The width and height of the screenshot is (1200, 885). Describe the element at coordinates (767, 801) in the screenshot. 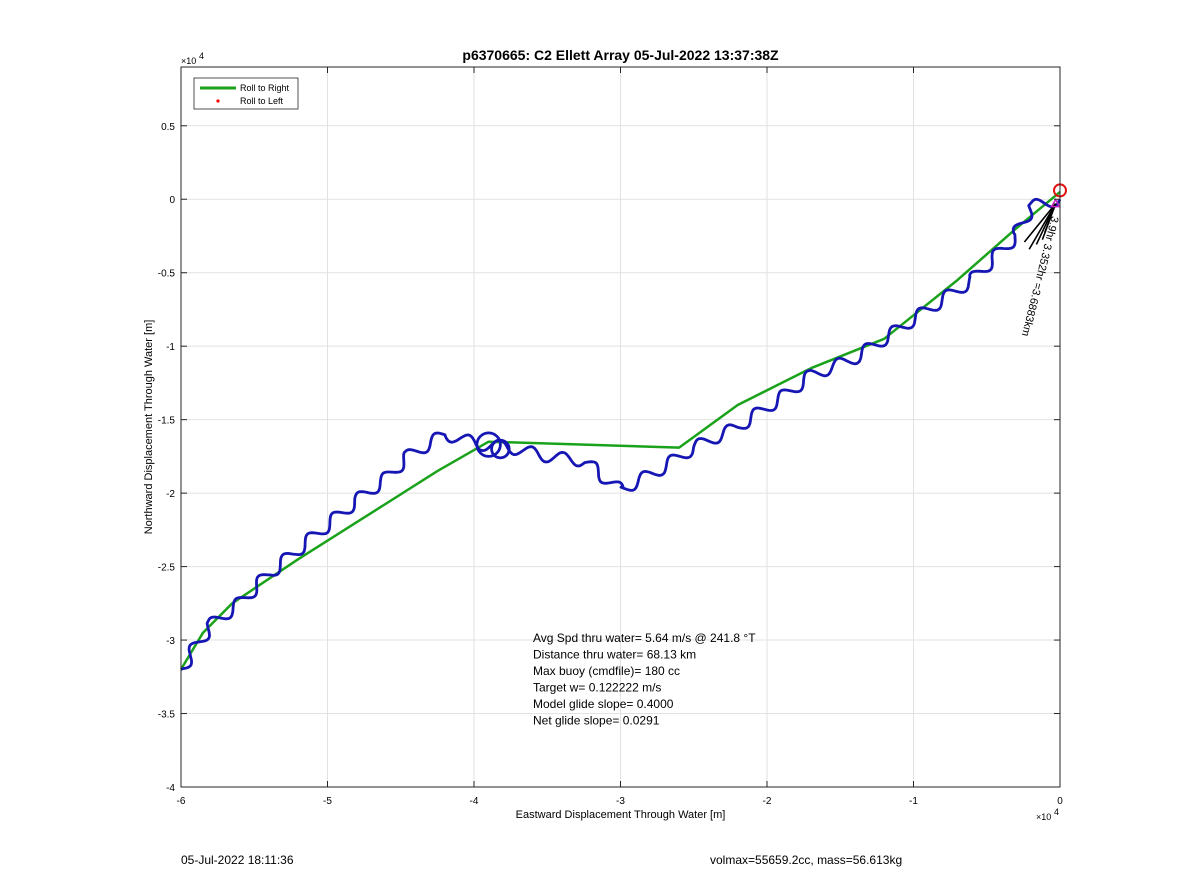

I see `x-tick-label: -2` at that location.